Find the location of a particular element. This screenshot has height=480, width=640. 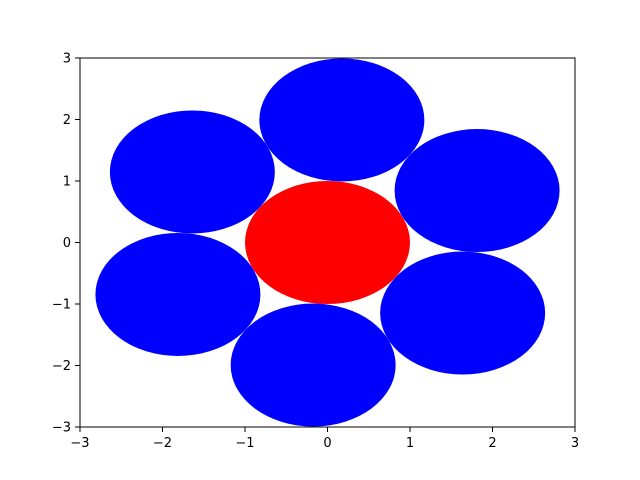

x-tick-label: −3 is located at coordinates (79, 443).